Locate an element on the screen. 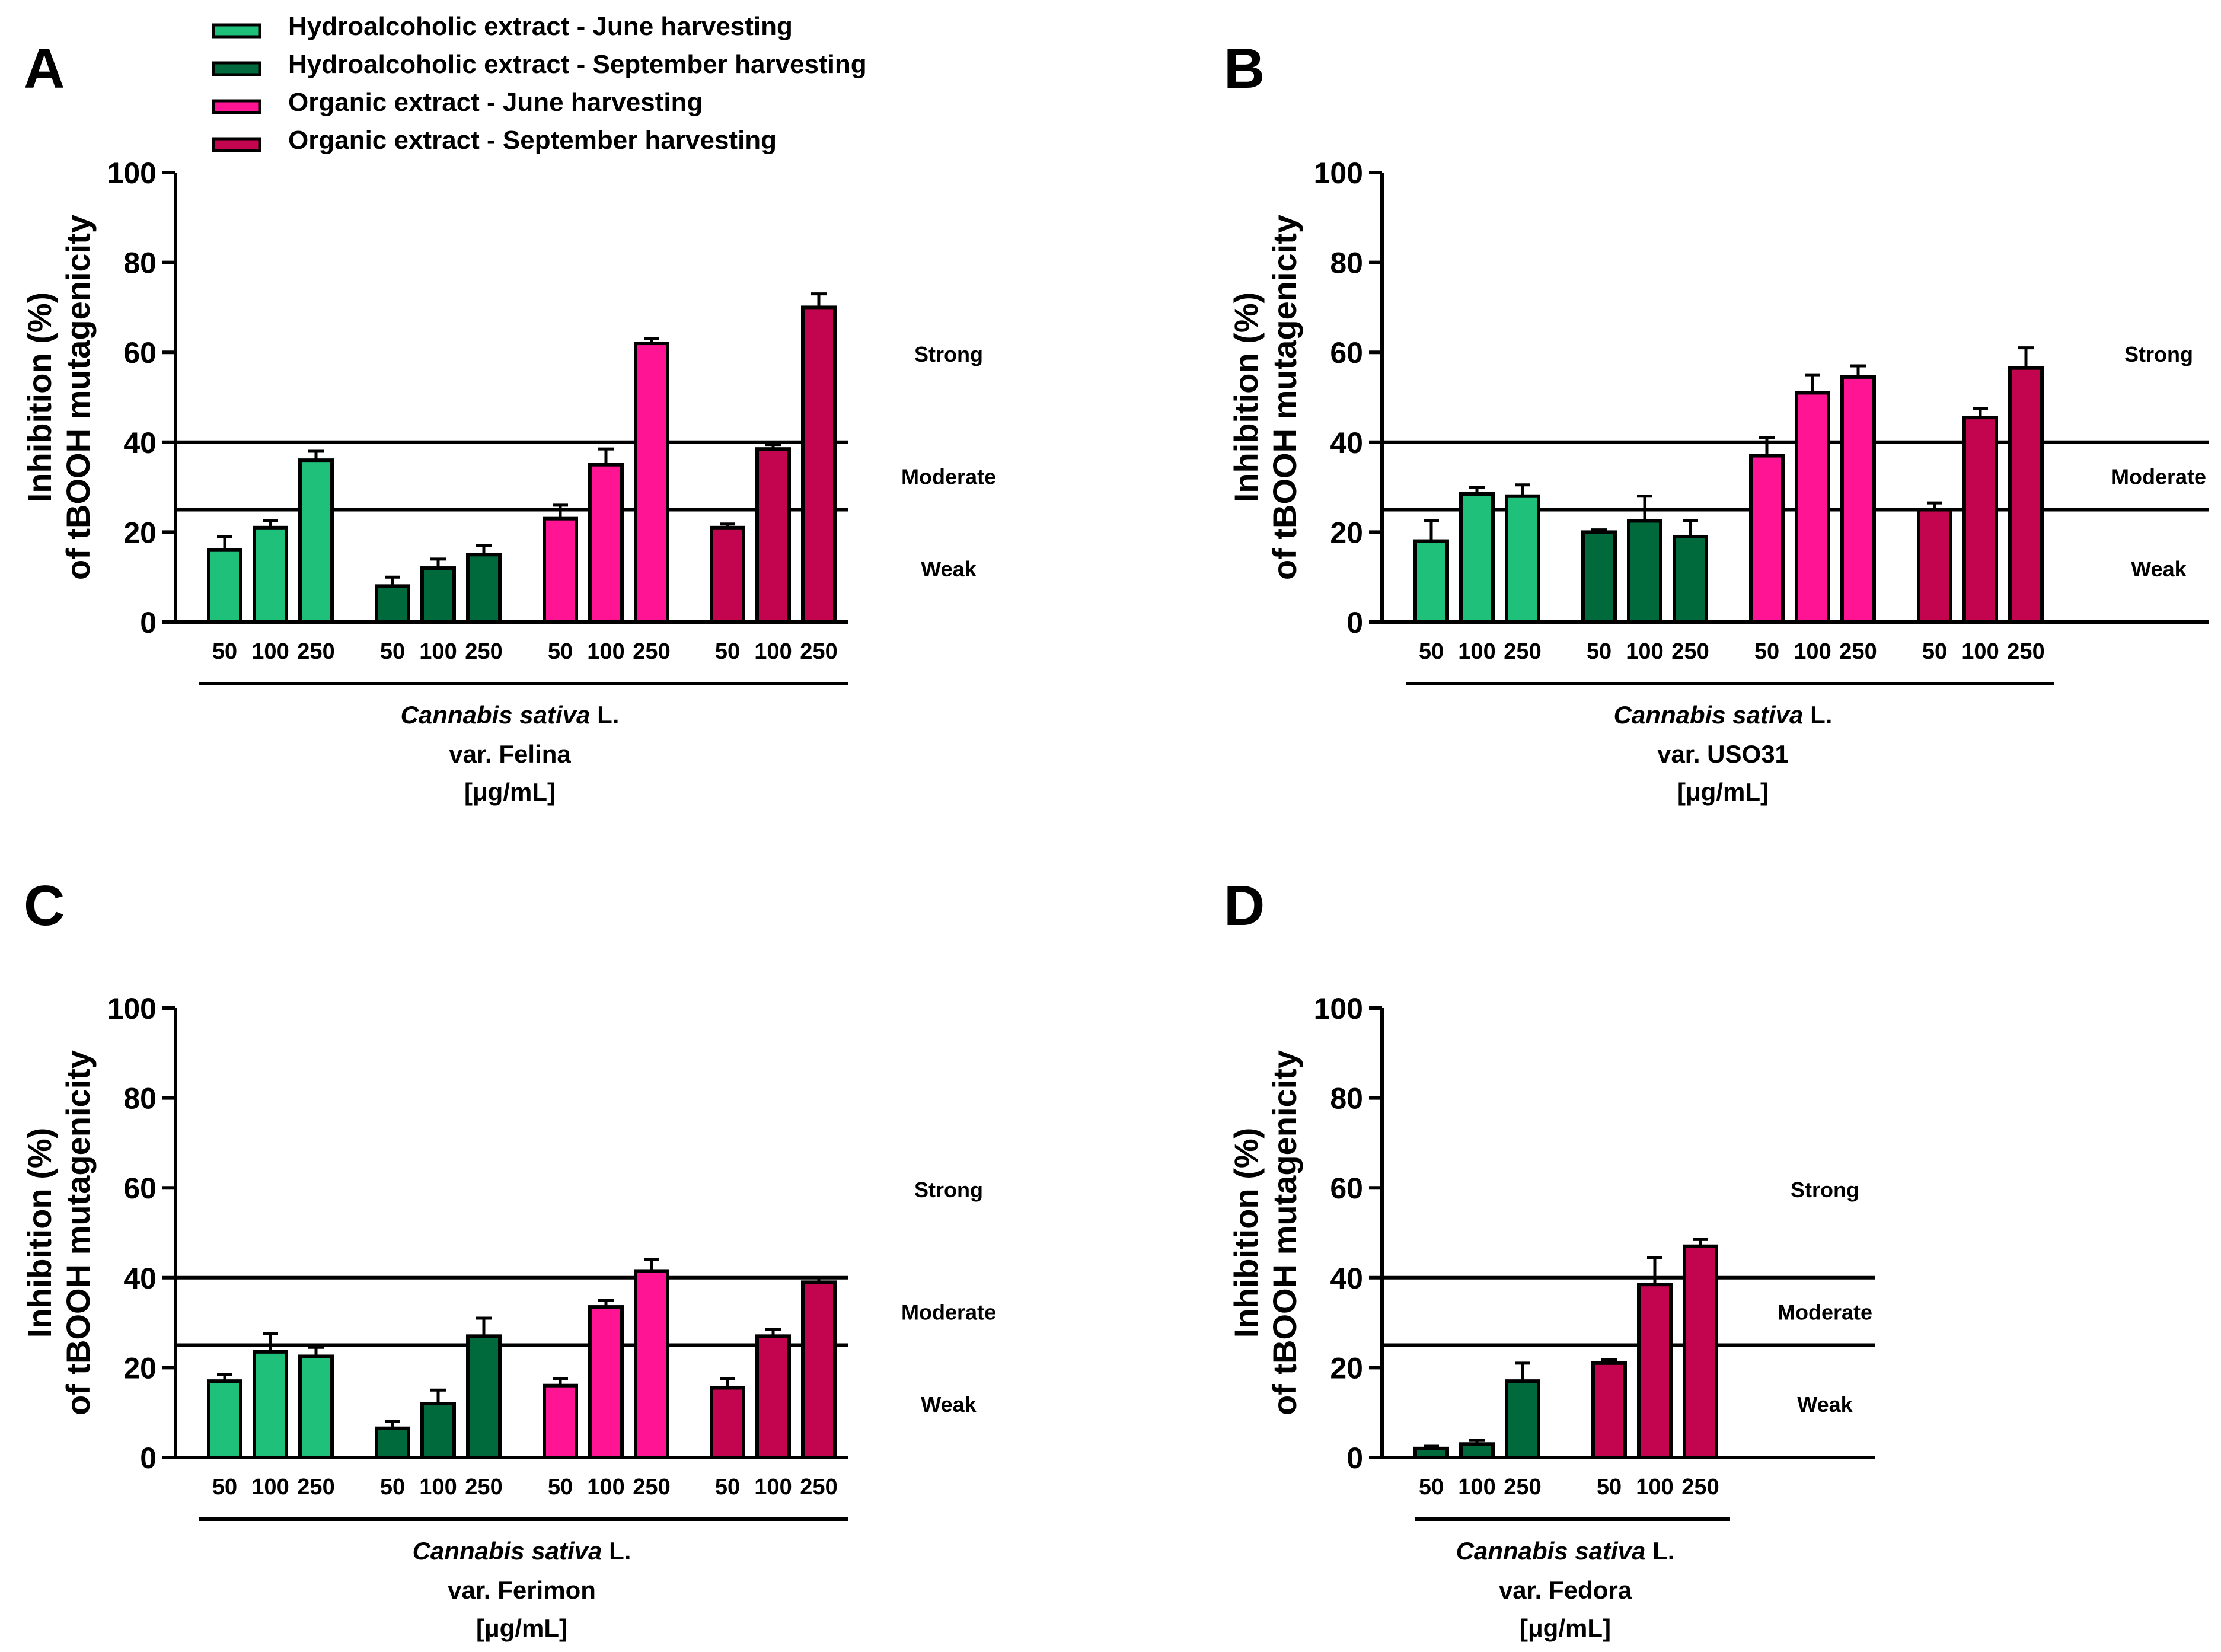 The width and height of the screenshot is (2221, 1652). panel-letter: C is located at coordinates (45, 905).